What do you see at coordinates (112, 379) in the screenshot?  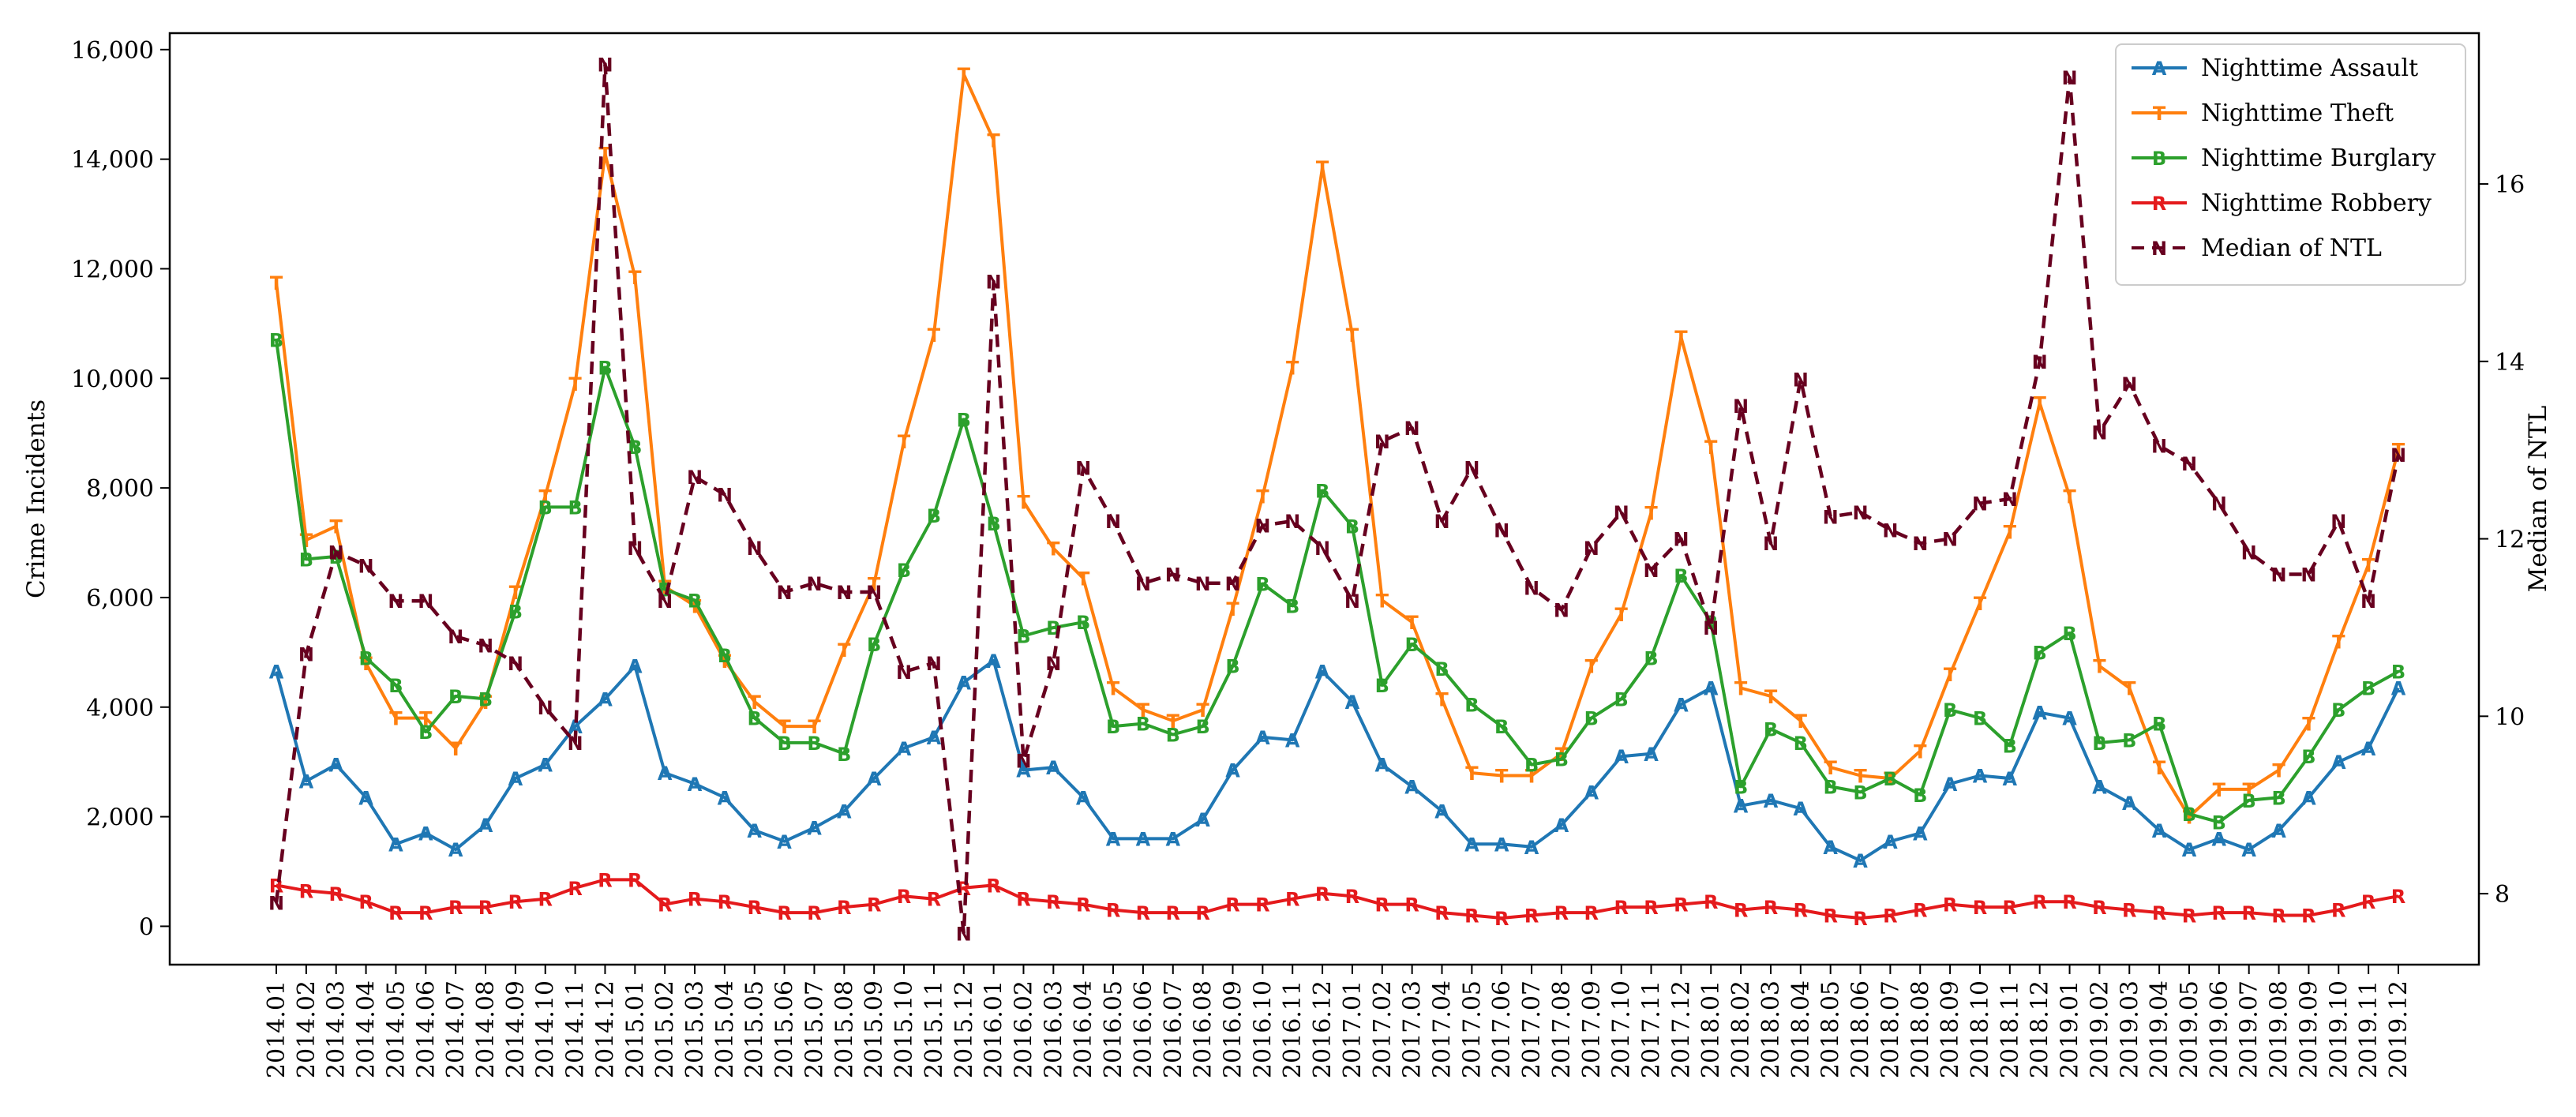 I see `y-tick-label: 10,000` at bounding box center [112, 379].